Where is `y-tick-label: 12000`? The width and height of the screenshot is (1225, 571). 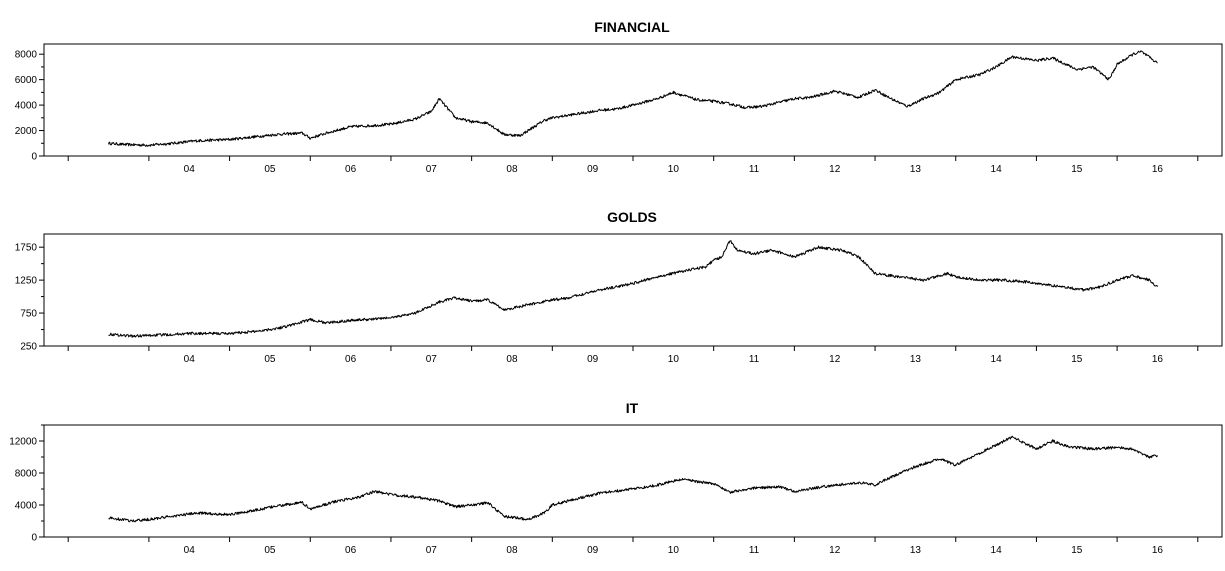
y-tick-label: 12000 is located at coordinates (23, 442).